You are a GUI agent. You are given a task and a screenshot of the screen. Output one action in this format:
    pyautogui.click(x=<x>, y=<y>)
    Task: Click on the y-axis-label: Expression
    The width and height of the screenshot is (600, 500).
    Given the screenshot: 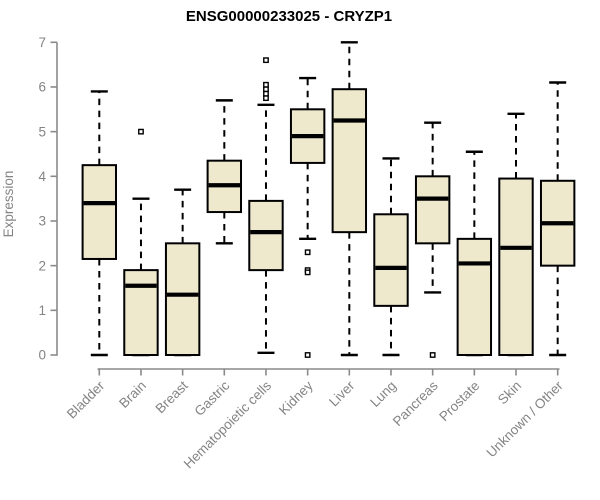 What is the action you would take?
    pyautogui.click(x=8, y=204)
    